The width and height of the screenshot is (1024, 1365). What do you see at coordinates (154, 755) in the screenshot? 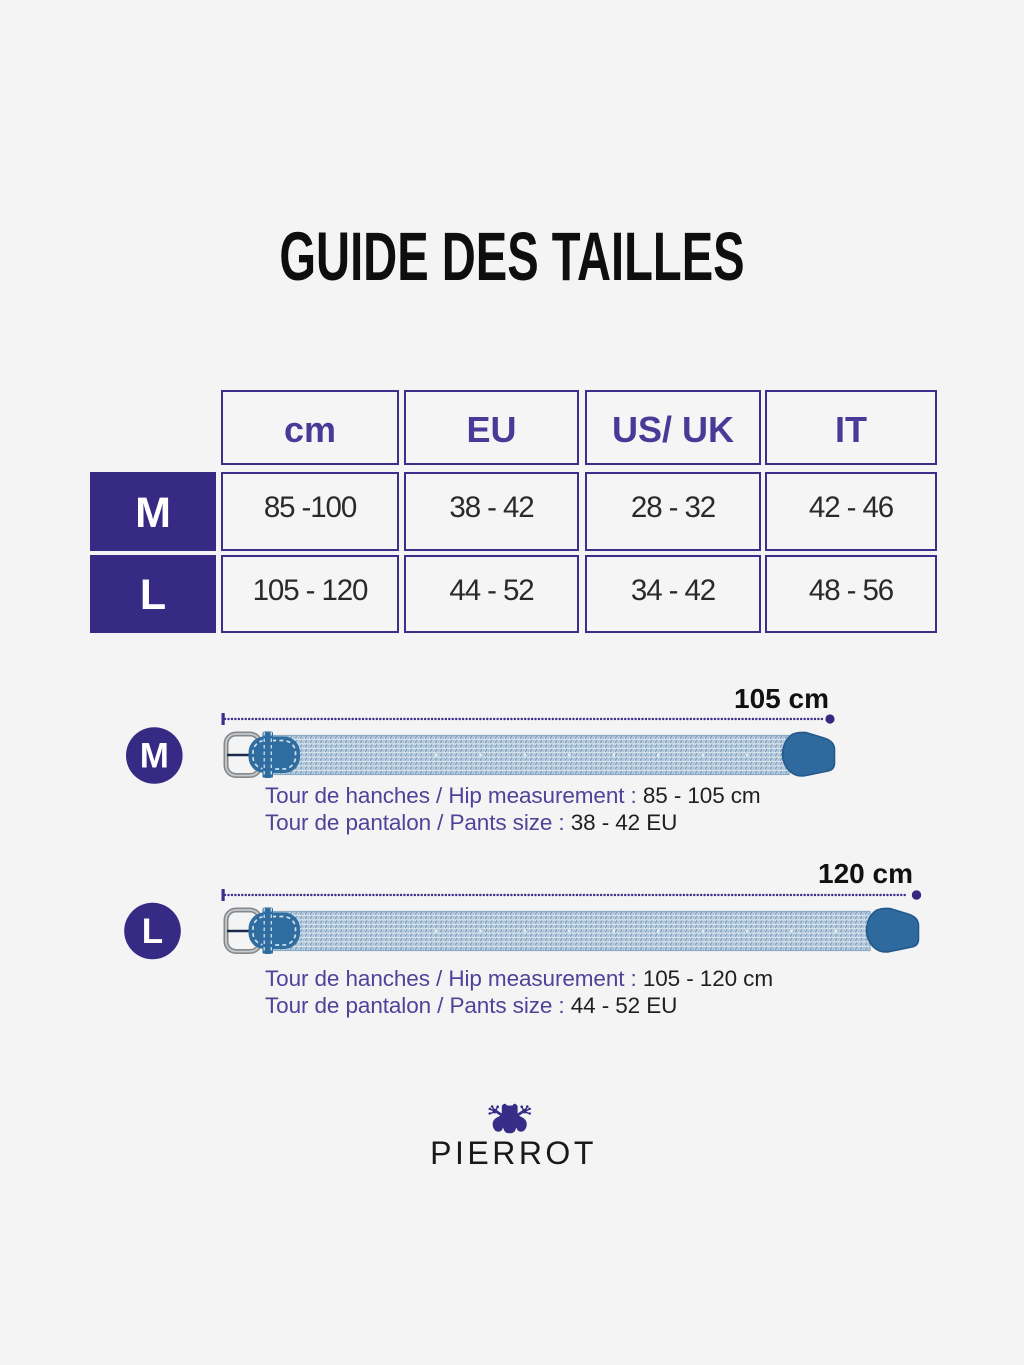
I see `svg-text: M` at bounding box center [154, 755].